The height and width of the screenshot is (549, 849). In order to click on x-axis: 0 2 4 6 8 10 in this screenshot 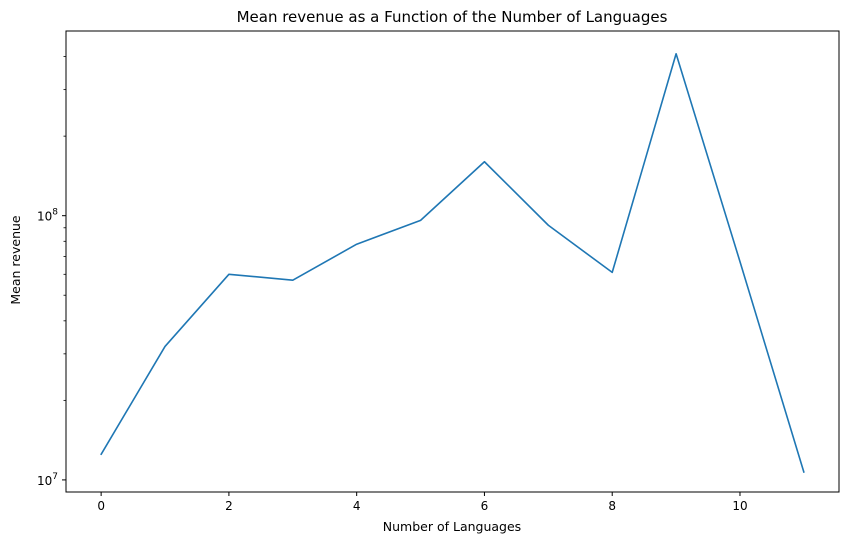, I will do `click(422, 502)`.